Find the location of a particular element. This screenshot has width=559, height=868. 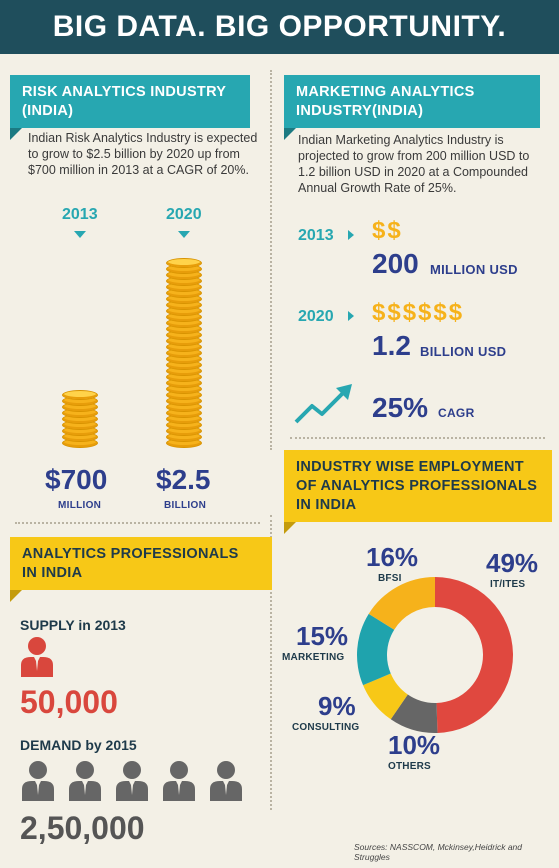

coin-2013 is located at coordinates (80, 395).